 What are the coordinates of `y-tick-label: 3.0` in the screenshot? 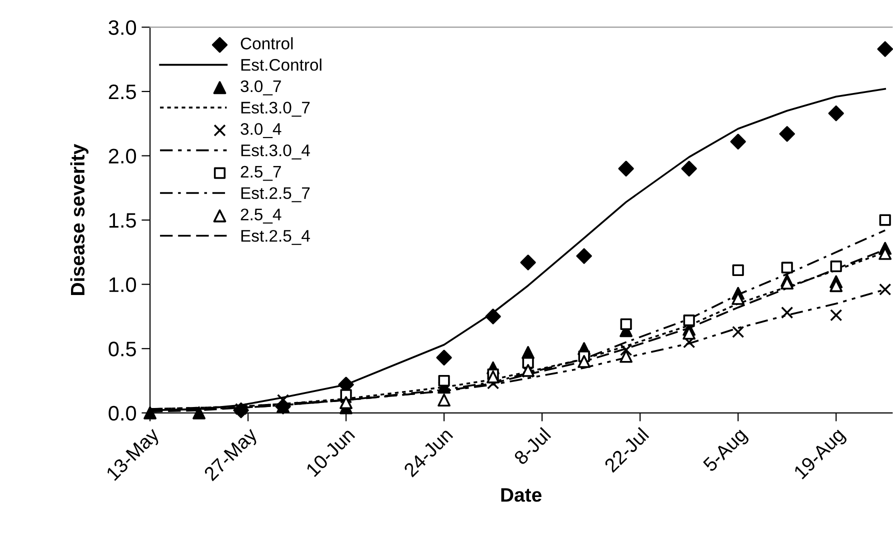 It's located at (122, 27).